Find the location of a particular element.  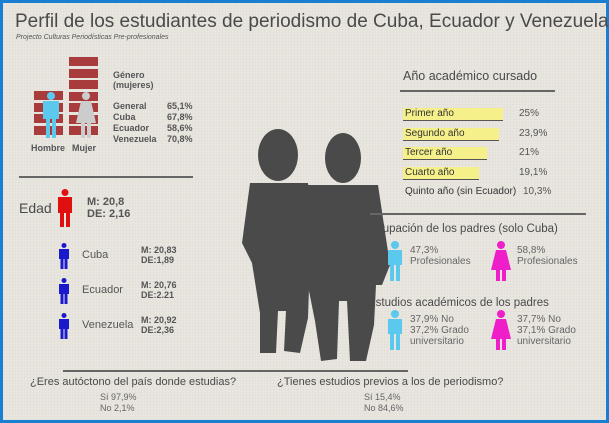

gender-row-label: General is located at coordinates (130, 106).